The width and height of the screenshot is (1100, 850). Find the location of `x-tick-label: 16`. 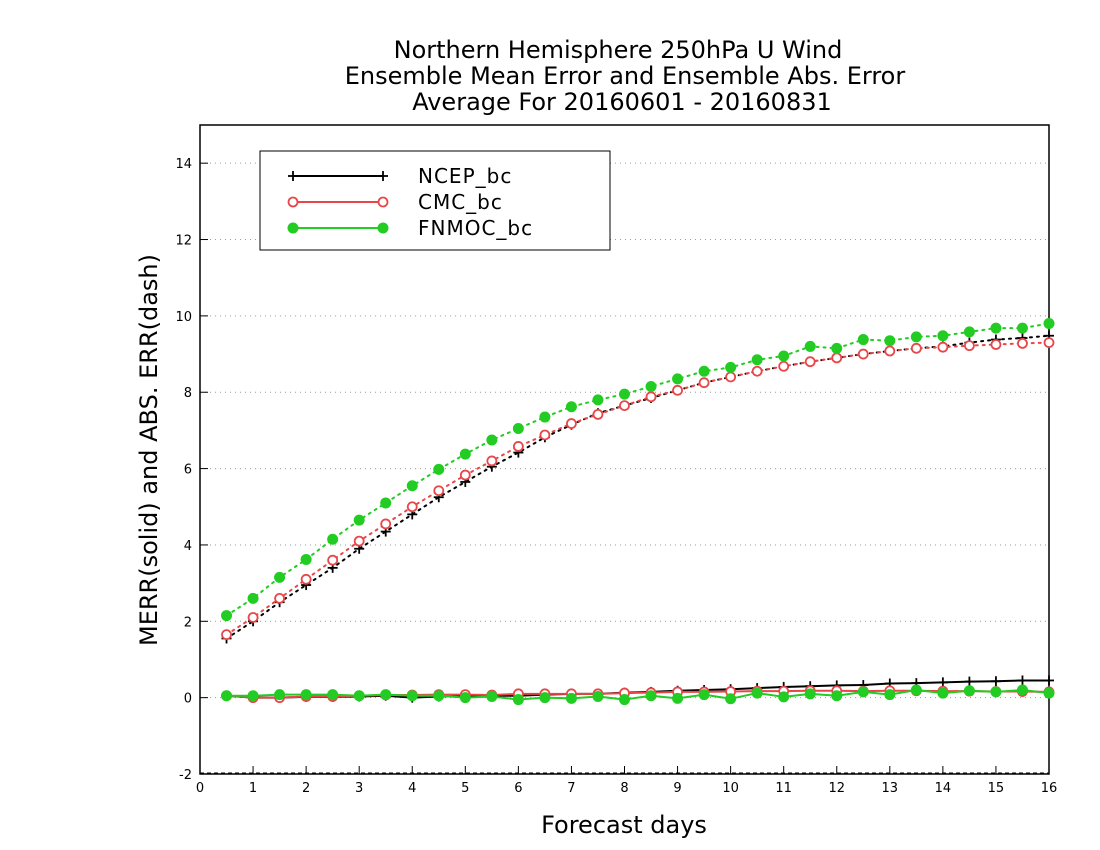

x-tick-label: 16 is located at coordinates (1049, 788).